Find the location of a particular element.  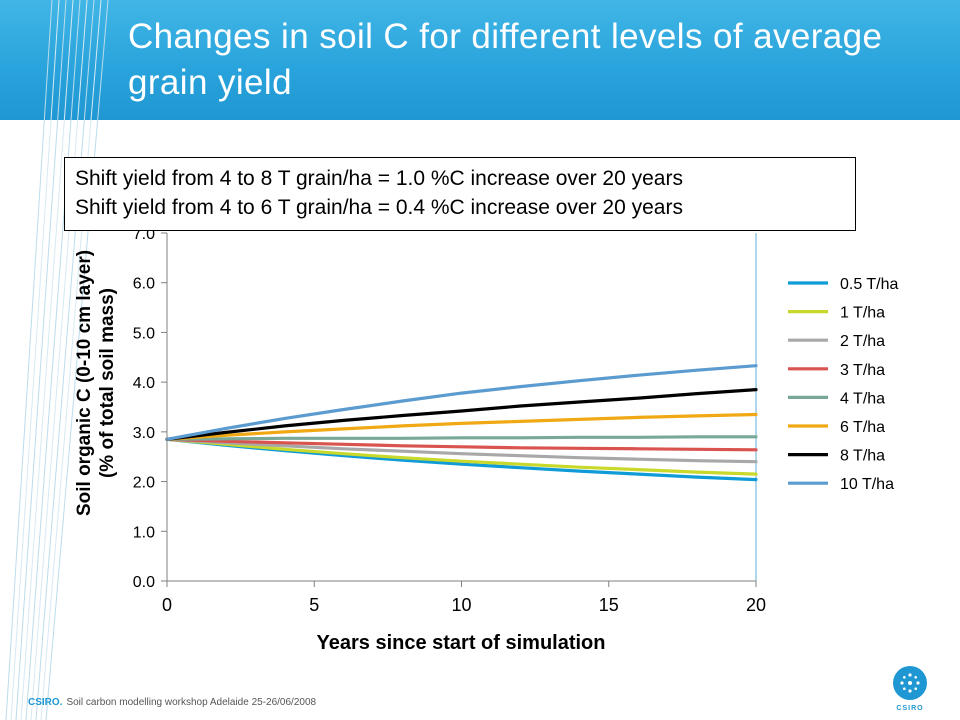

x-tick-label: 5 is located at coordinates (314, 605).